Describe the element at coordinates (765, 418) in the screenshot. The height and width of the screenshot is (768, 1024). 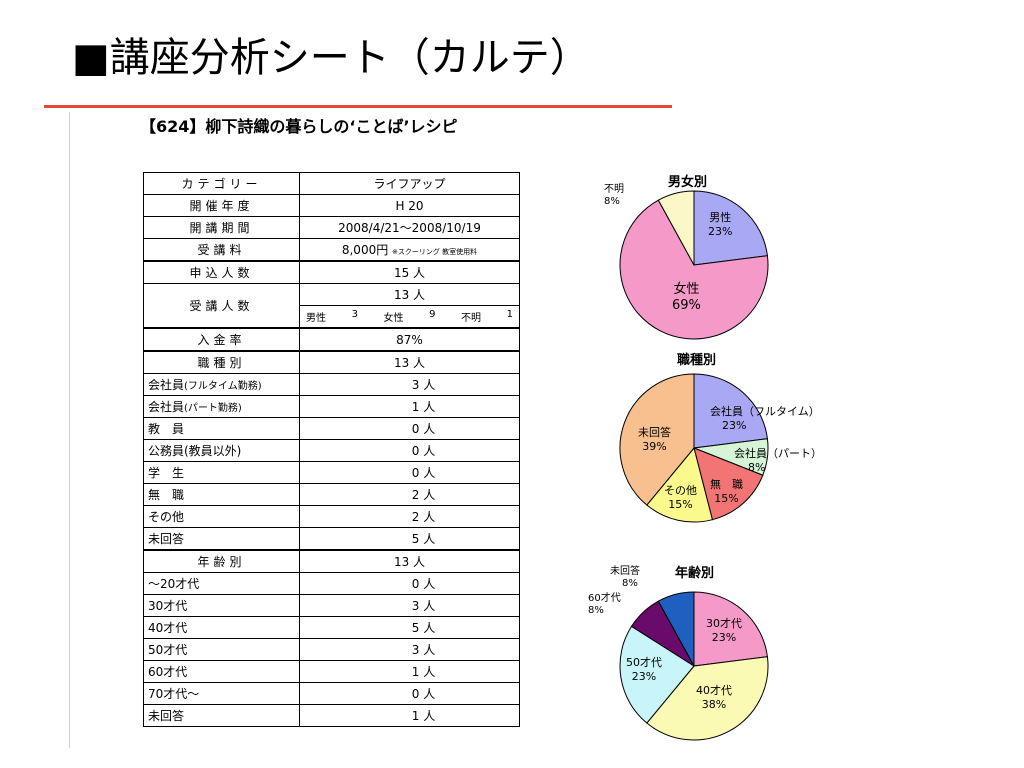
I see `occupation-fulltime-label: 会社員（フルタイム） 23%` at that location.